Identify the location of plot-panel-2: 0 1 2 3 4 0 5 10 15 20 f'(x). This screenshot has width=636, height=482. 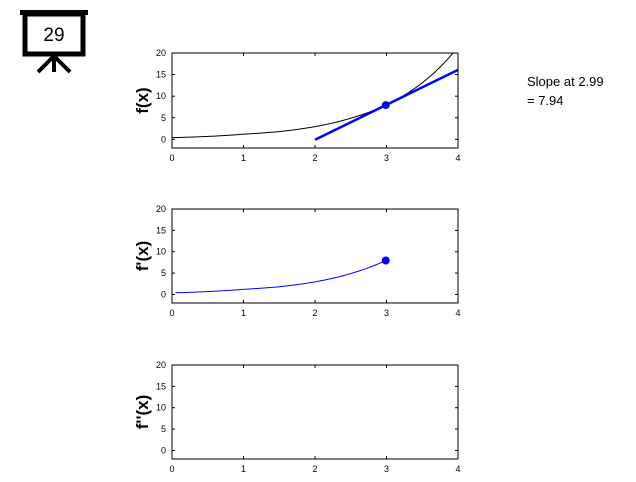
(297, 261).